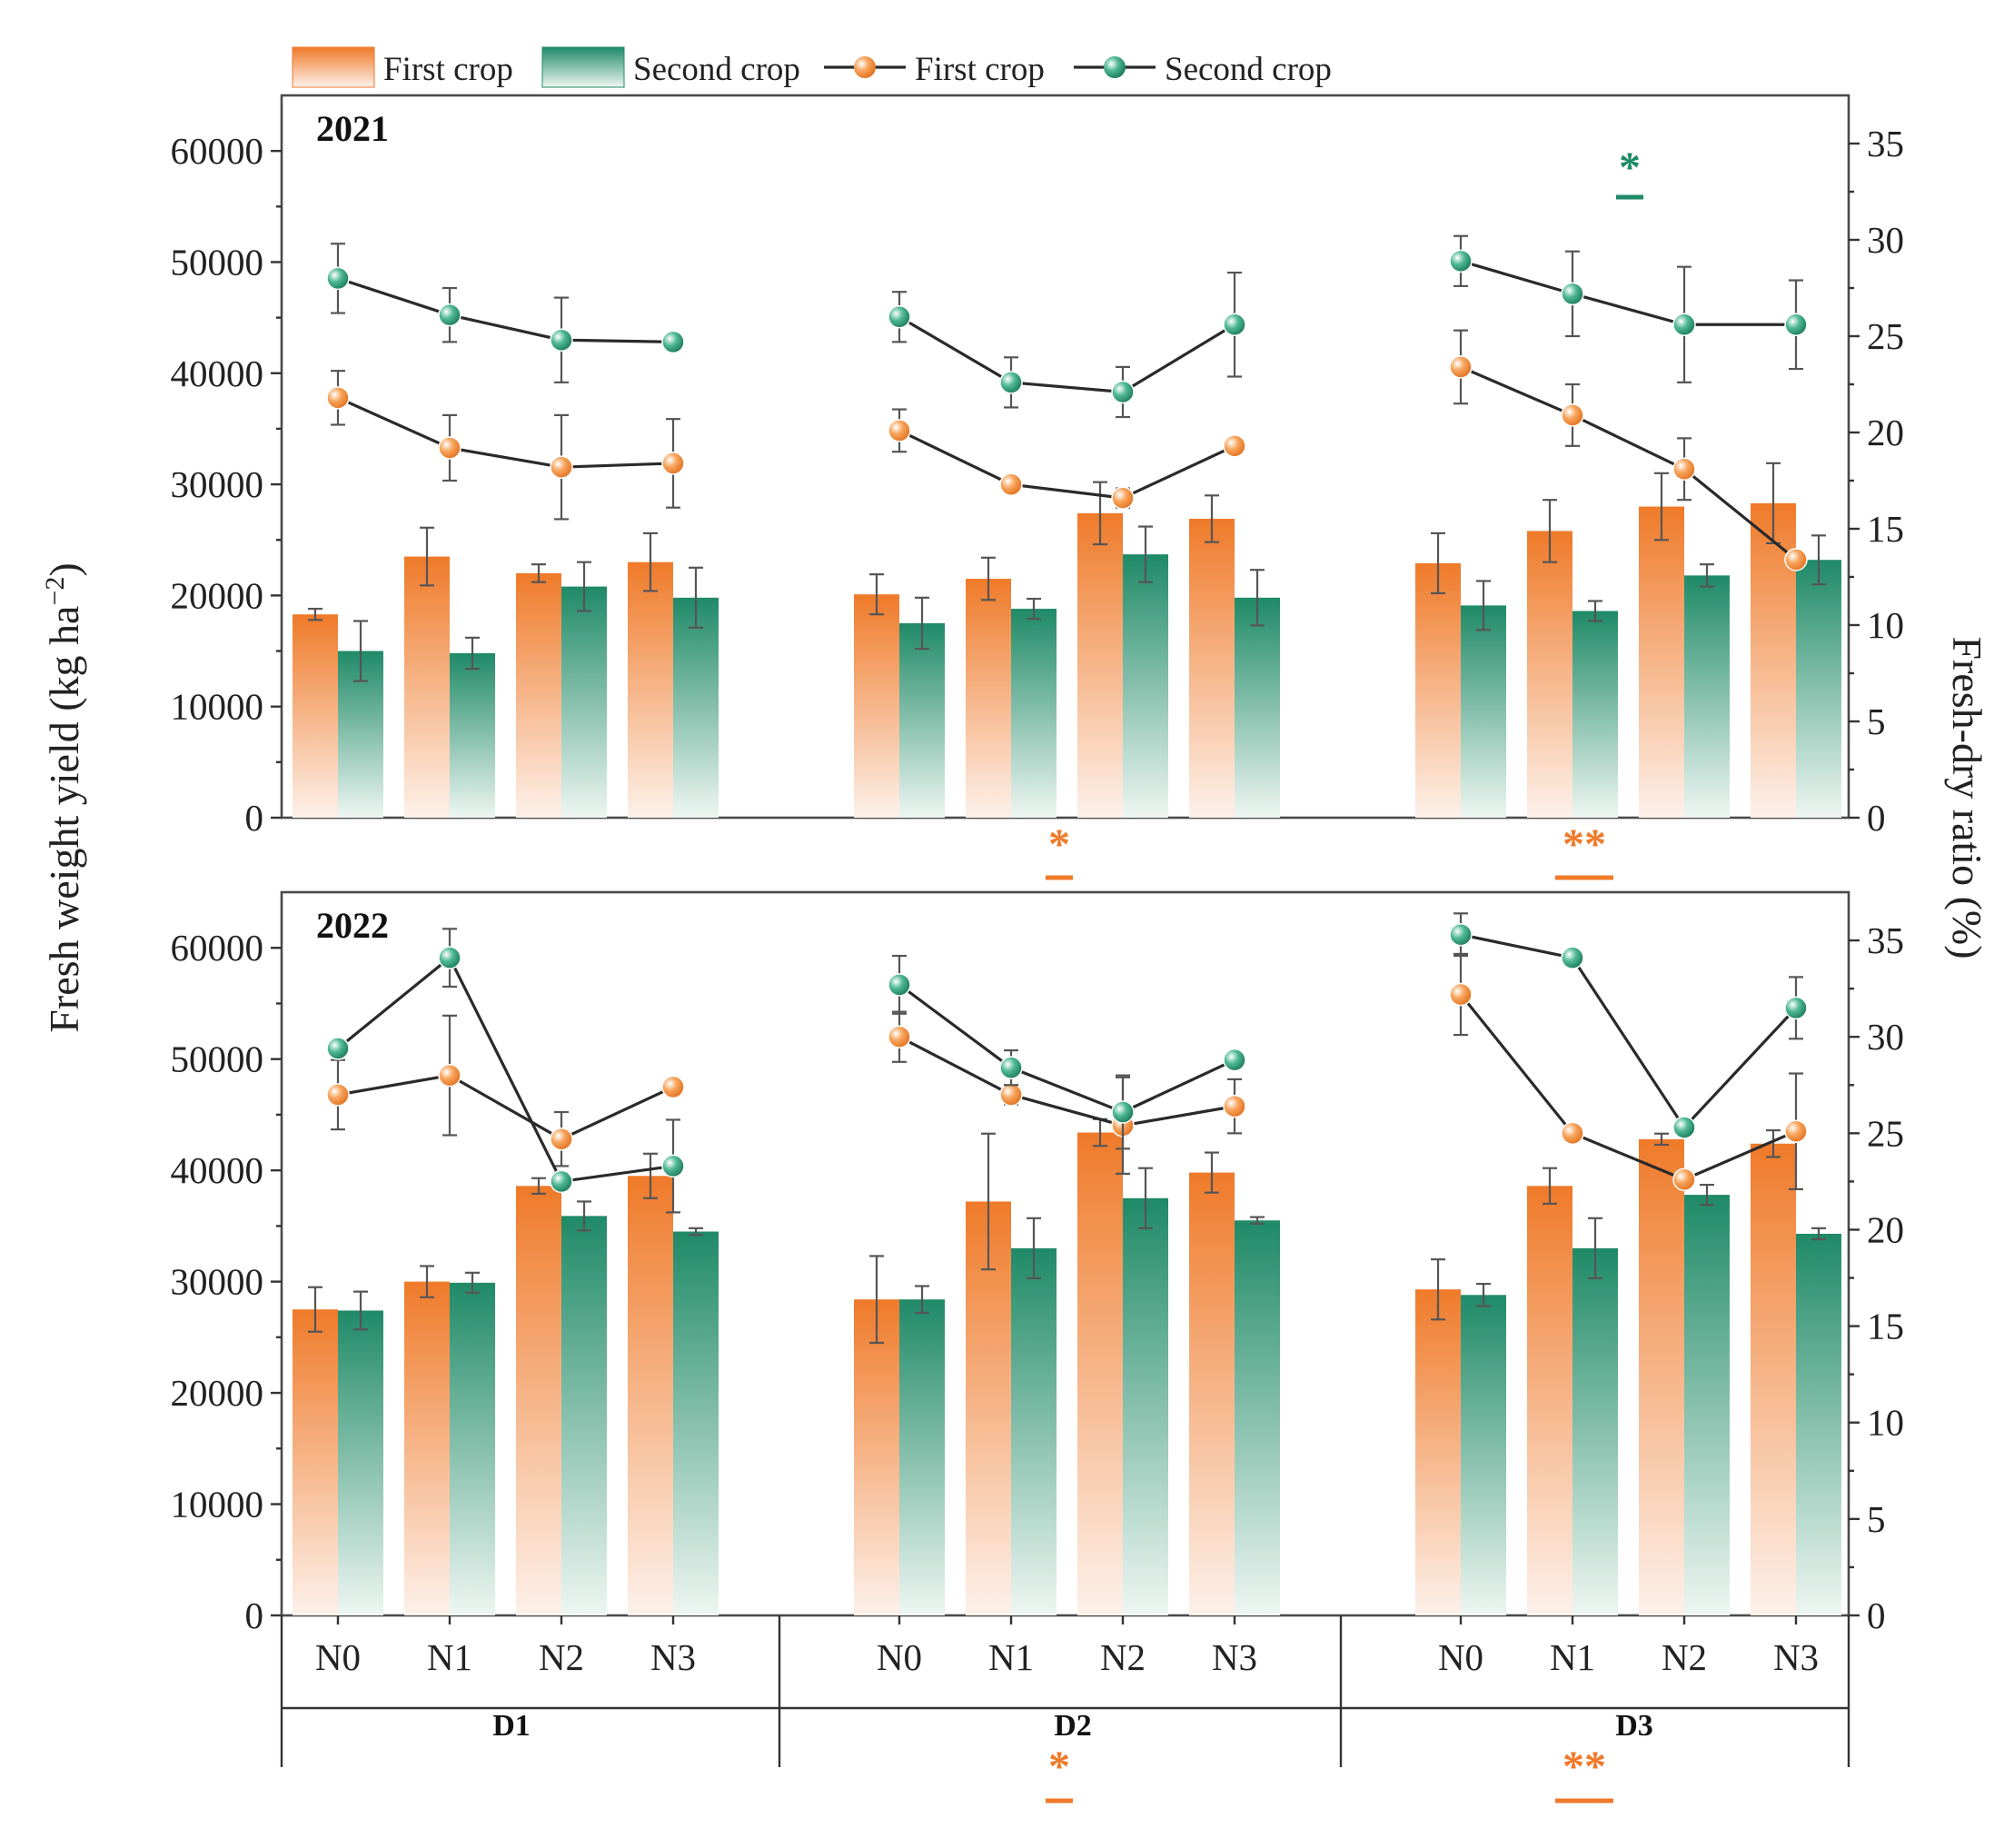 The height and width of the screenshot is (1848, 2014). Describe the element at coordinates (1885, 625) in the screenshot. I see `y-right-tick-label: 10` at that location.